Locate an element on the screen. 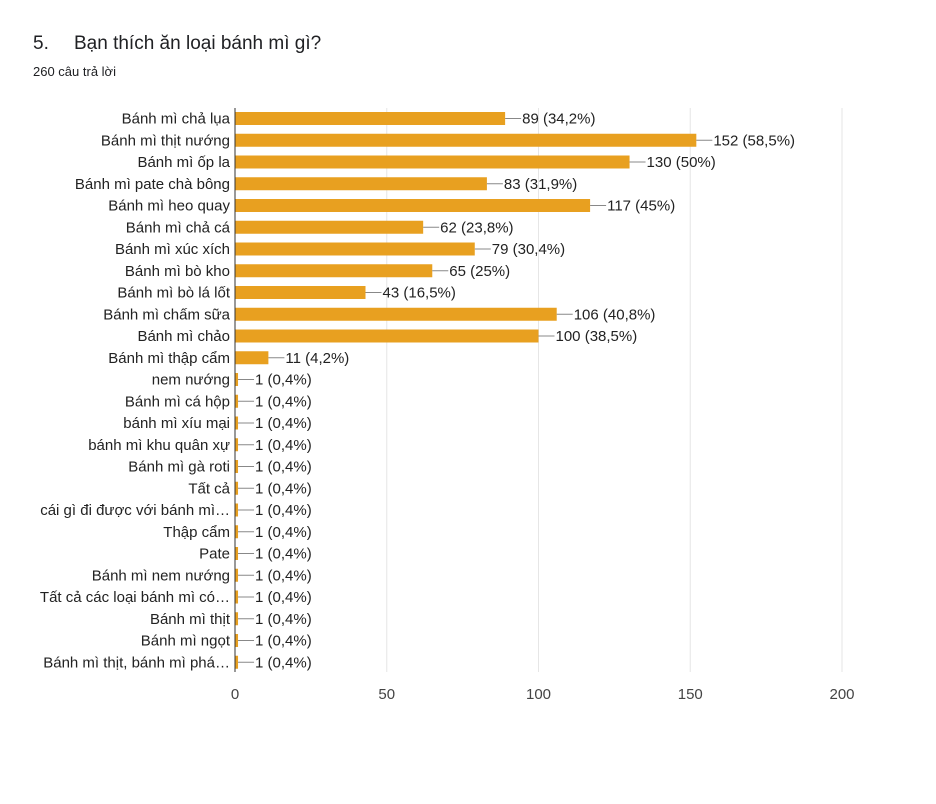 This screenshot has height=804, width=936. value-label: 43 (16,5%) is located at coordinates (419, 293).